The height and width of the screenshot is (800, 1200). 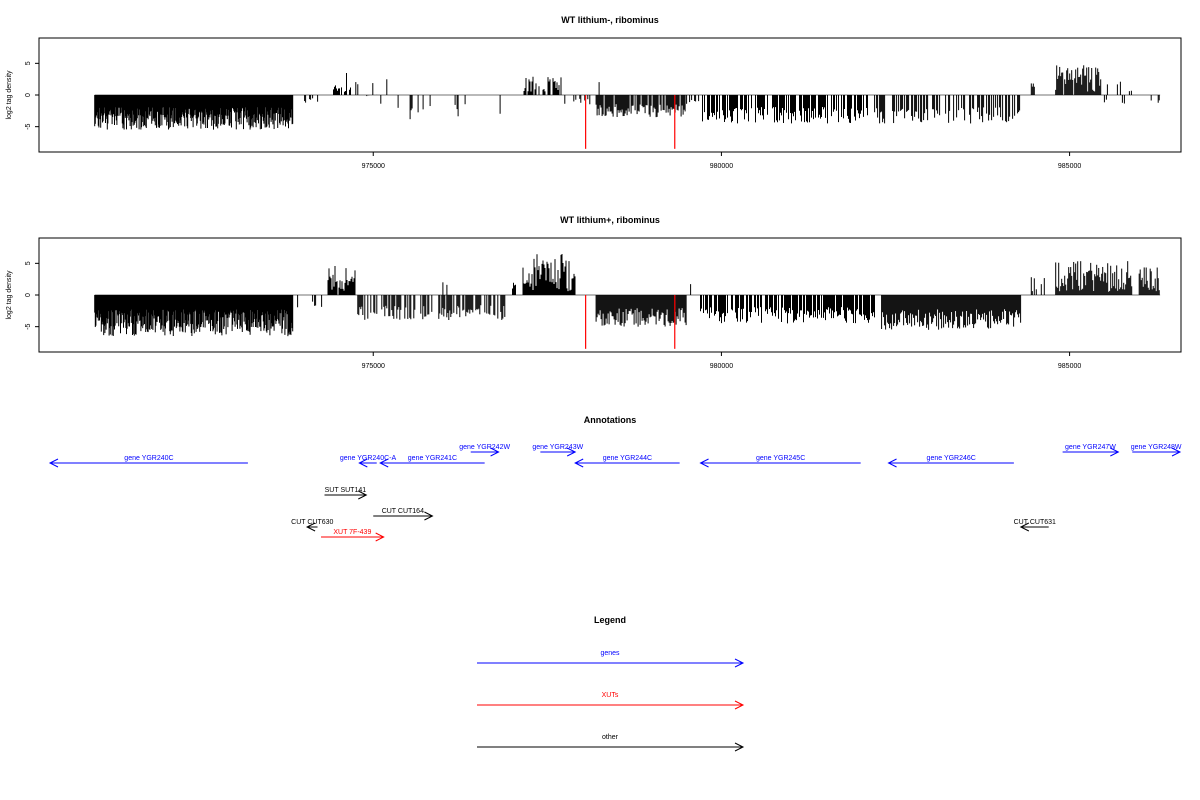 I want to click on feature-label: gene YGR247W, so click(x=1090, y=447).